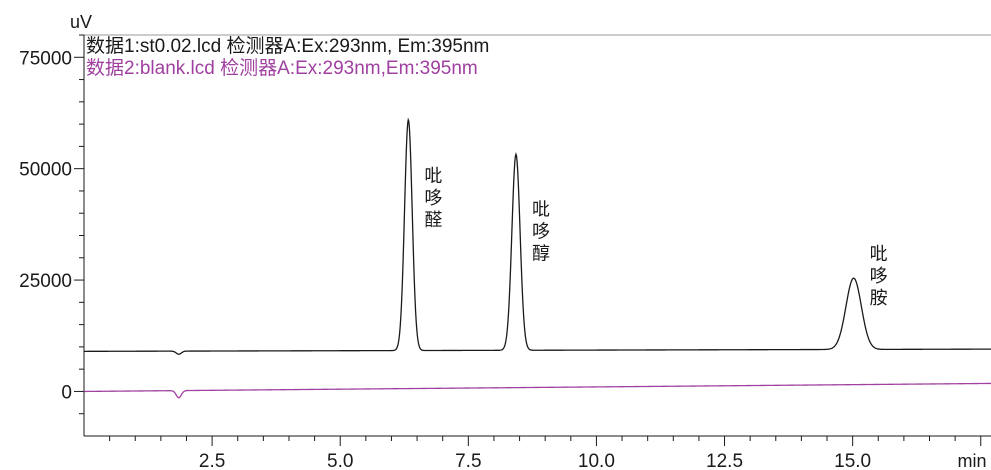 Image resolution: width=991 pixels, height=470 pixels. Describe the element at coordinates (66, 392) in the screenshot. I see `y-tick-label: 0` at that location.